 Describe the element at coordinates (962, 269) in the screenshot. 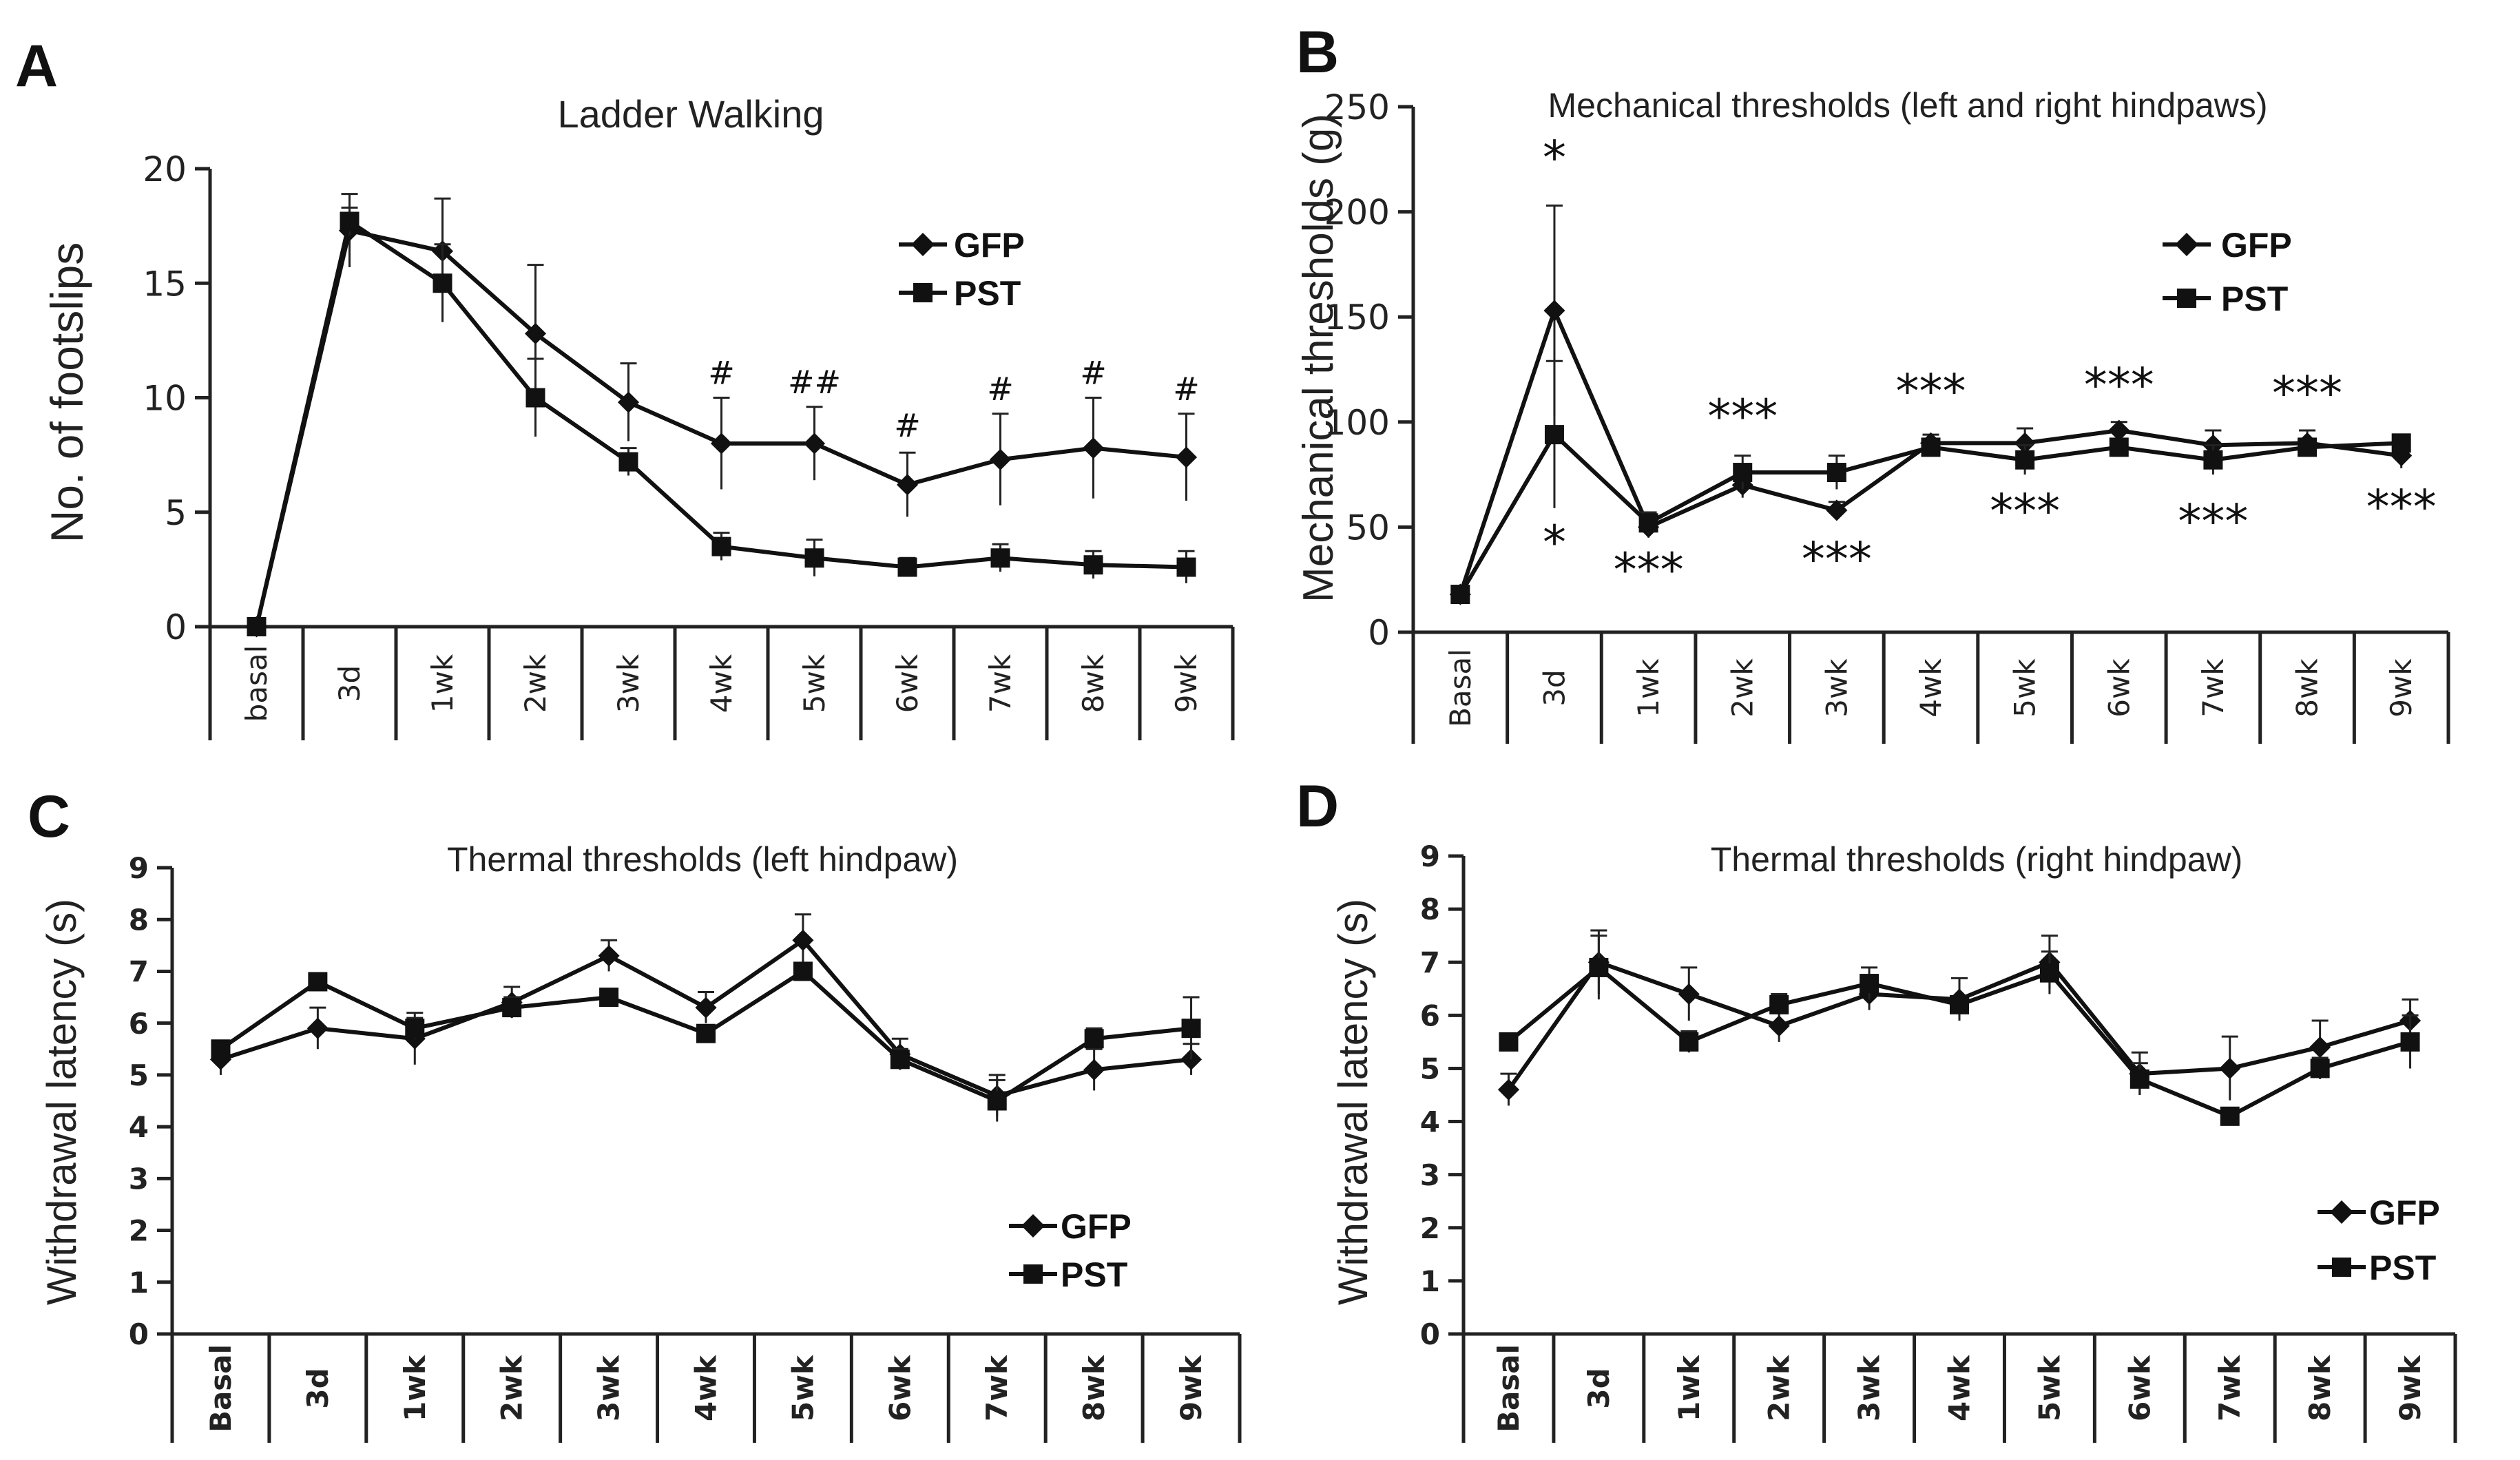

I see `panel-a-legend: GFP PST` at that location.